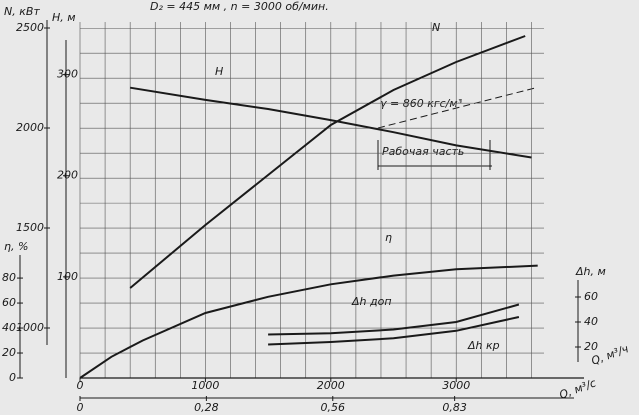 This screenshot has width=639, height=415. Describe the element at coordinates (30, 227) in the screenshot. I see `y-tick-label: 1500` at that location.